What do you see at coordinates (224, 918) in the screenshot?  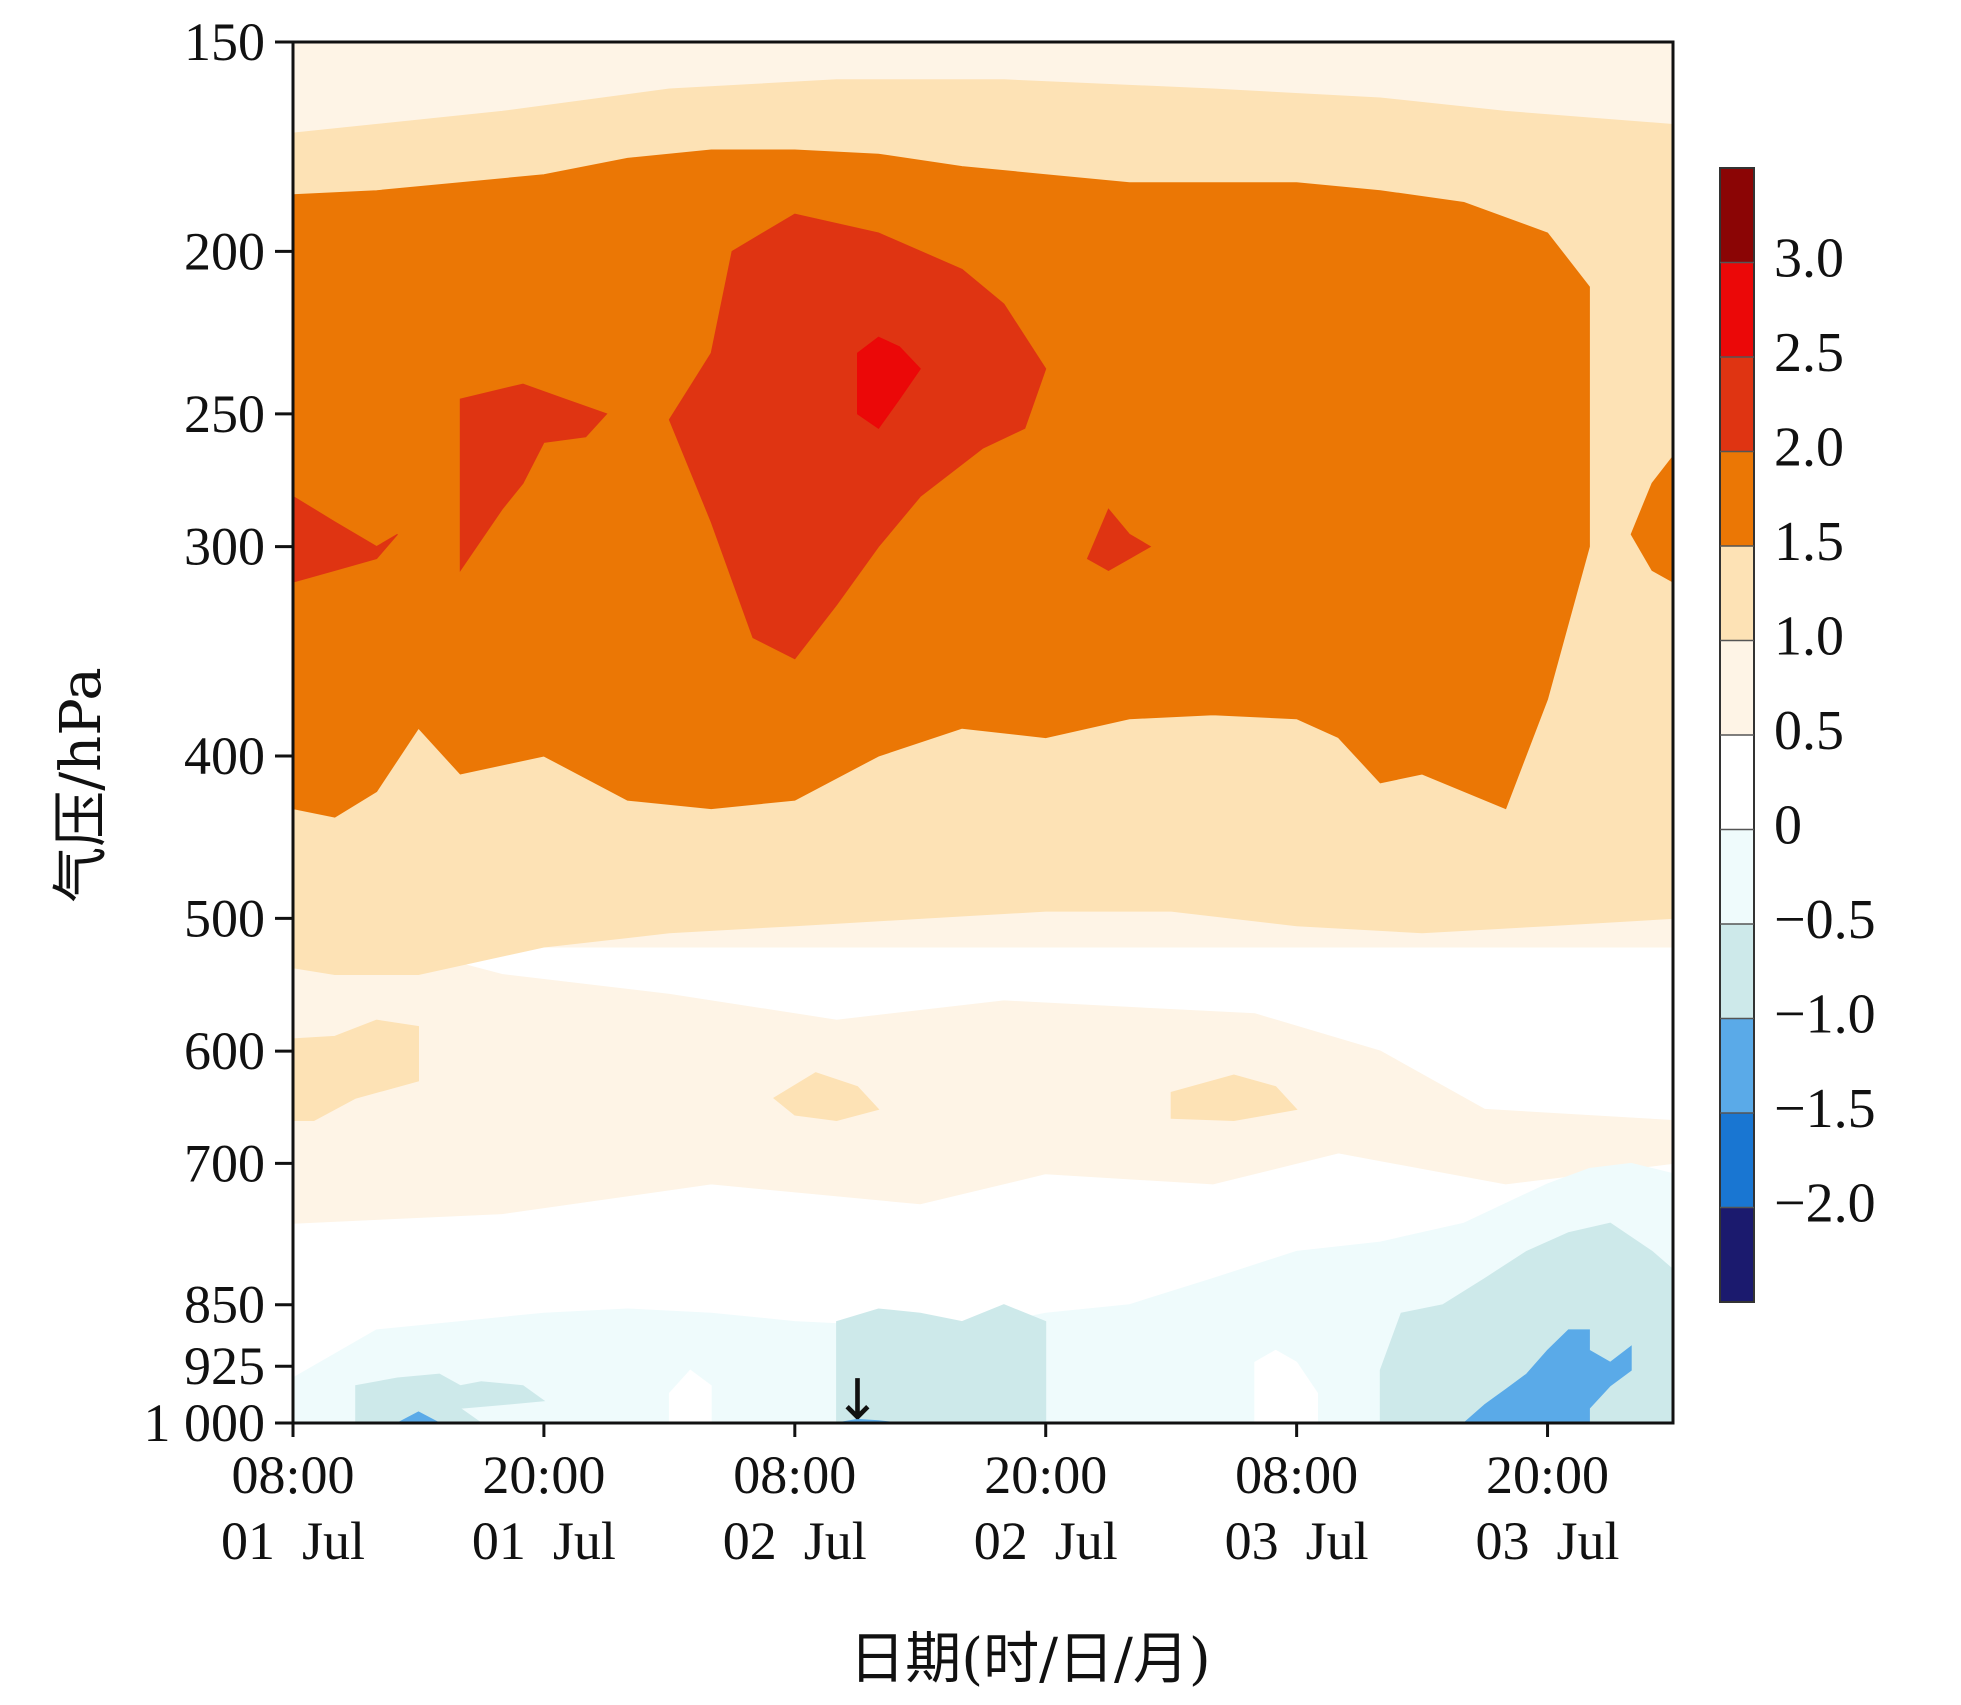 I see `y-tick-label: 500` at bounding box center [224, 918].